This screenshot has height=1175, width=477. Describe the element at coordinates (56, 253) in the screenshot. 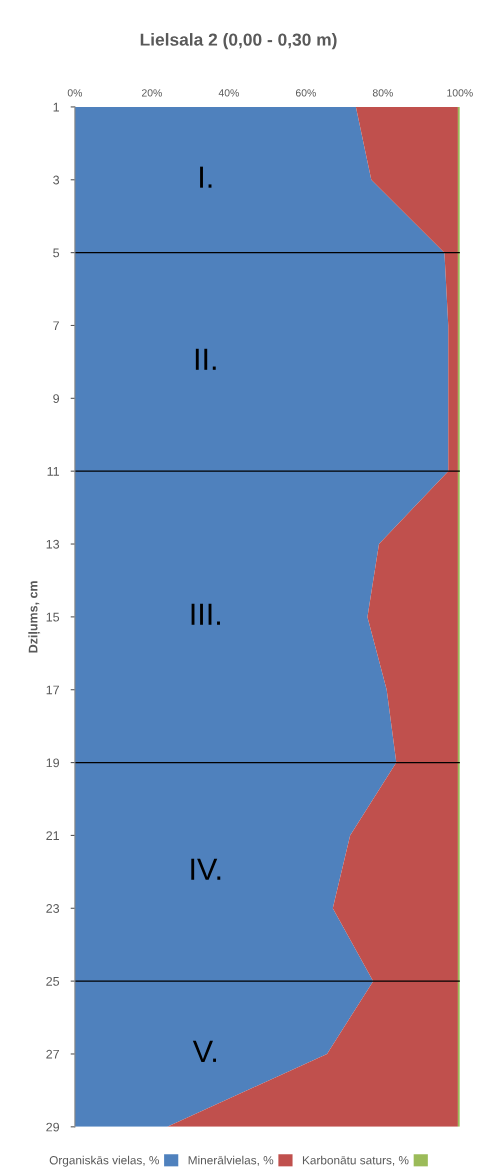

I see `y-tick-label: 5` at that location.